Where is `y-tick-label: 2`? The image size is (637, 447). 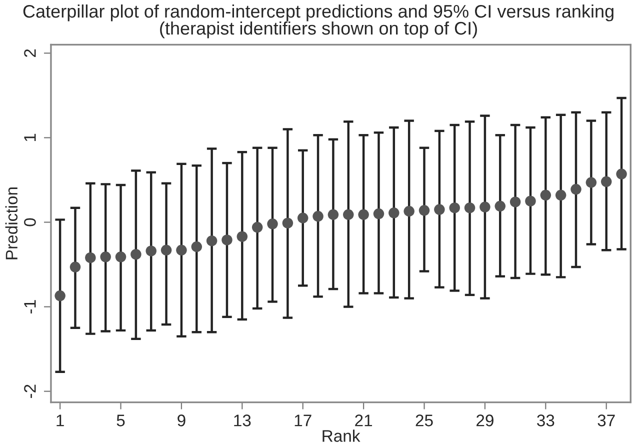
y-tick-label: 2 is located at coordinates (30, 53).